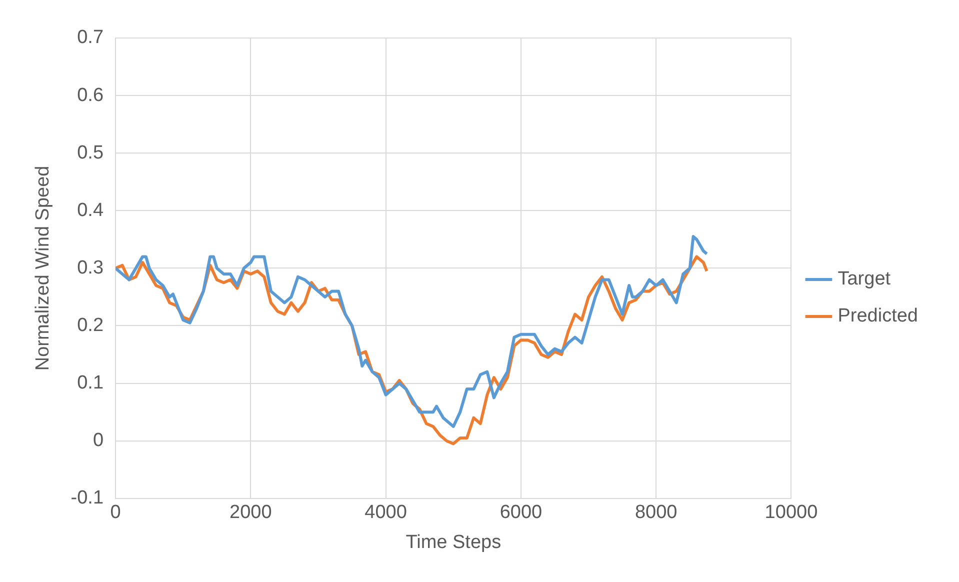  I want to click on y-tick-label: 0.5, so click(90, 153).